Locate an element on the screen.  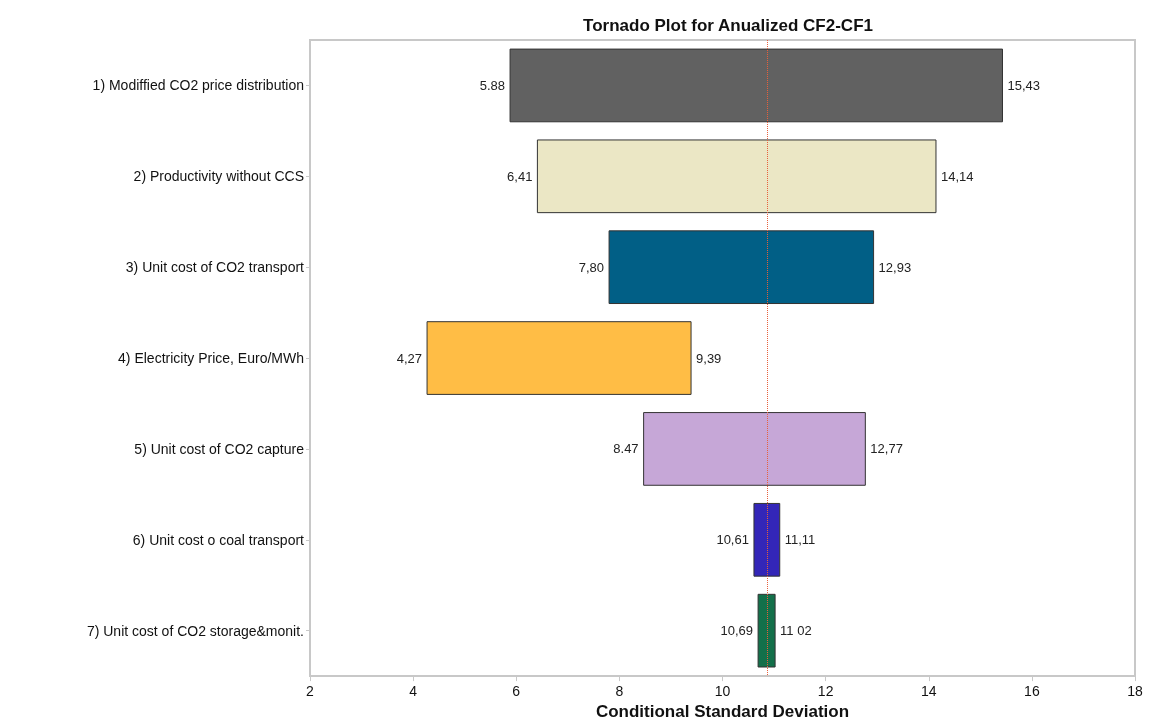
y-tick-label: 2) Productivity without CCS is located at coordinates (218, 176).